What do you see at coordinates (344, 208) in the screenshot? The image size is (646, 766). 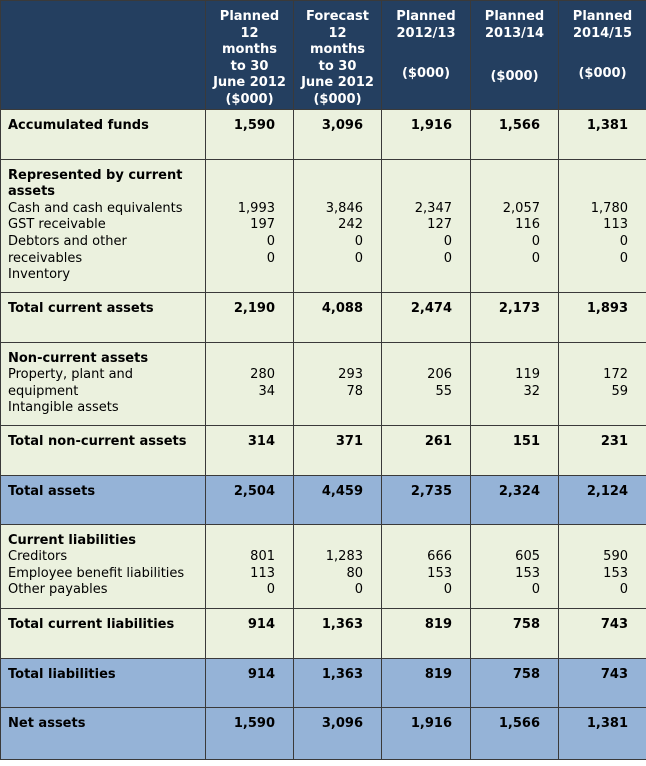 I see `cell-text: 3,846` at bounding box center [344, 208].